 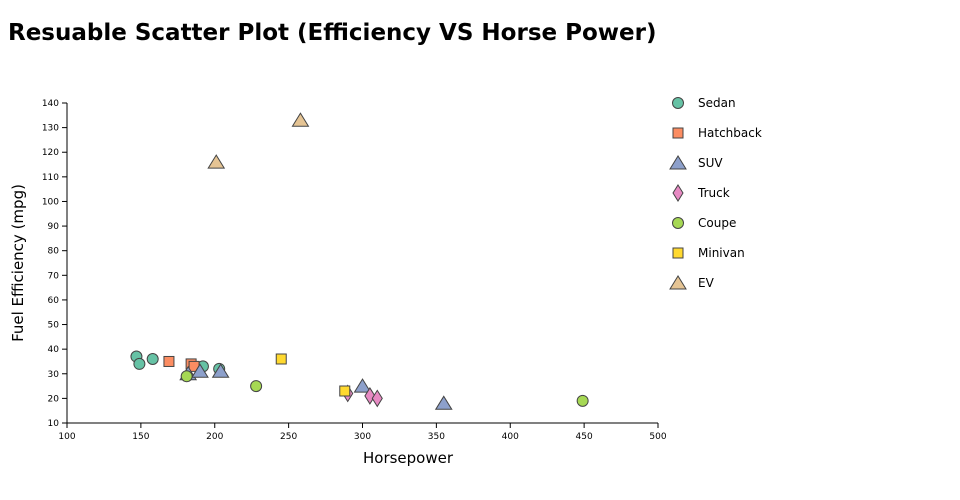 I want to click on x-axis: 100 150 200 250 300 350 400 450 500, so click(x=362, y=432).